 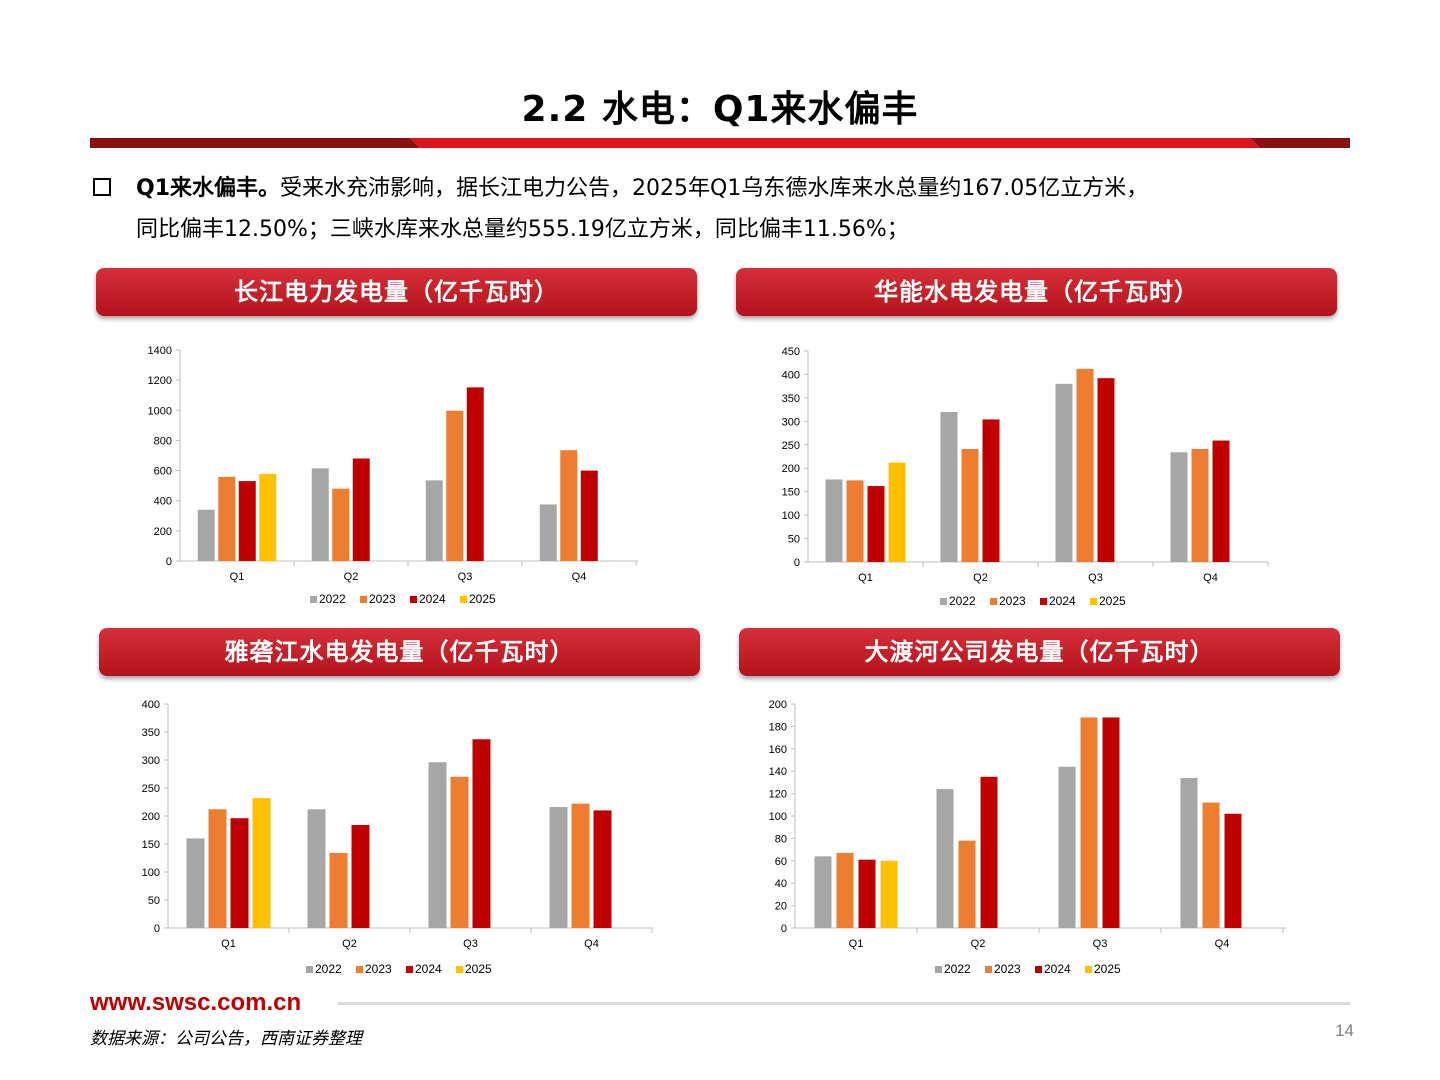 I want to click on y-tick-label: 160, so click(x=778, y=750).